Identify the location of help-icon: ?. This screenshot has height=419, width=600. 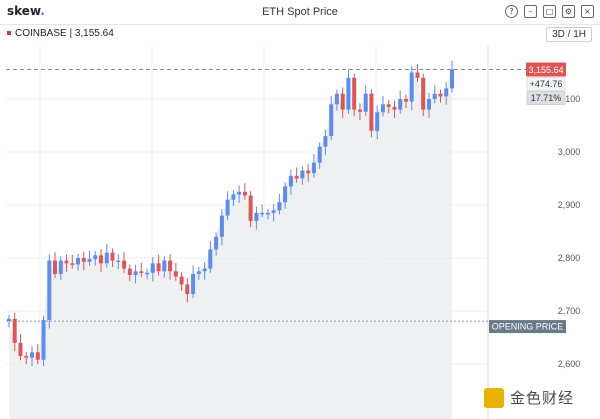
(511, 11).